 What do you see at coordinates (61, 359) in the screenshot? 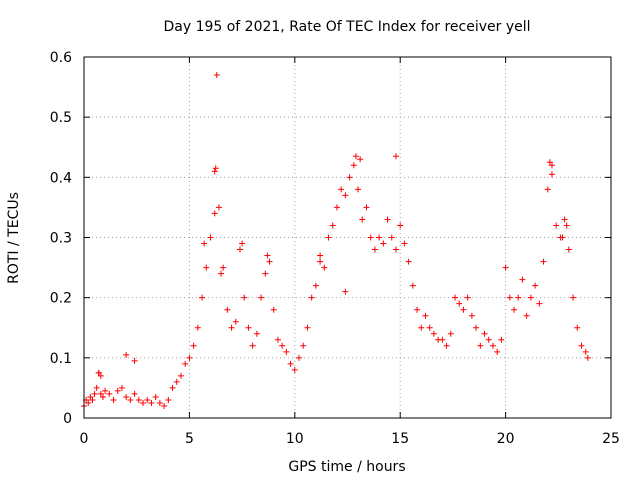
I see `y-tick-label: 0.1` at bounding box center [61, 359].